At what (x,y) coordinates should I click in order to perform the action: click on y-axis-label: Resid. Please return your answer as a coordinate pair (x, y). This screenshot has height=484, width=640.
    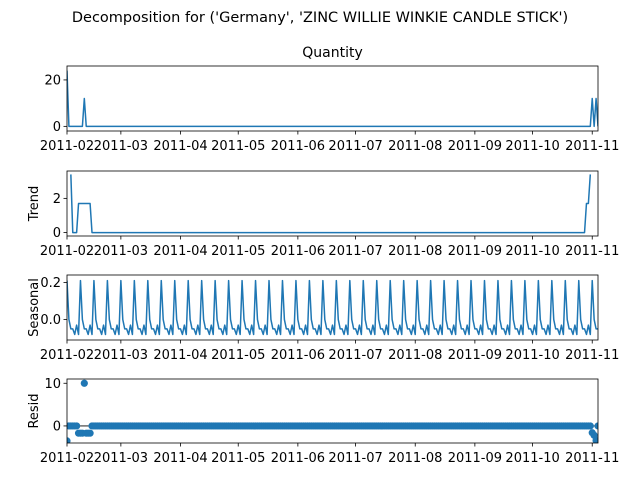
    Looking at the image, I should click on (34, 410).